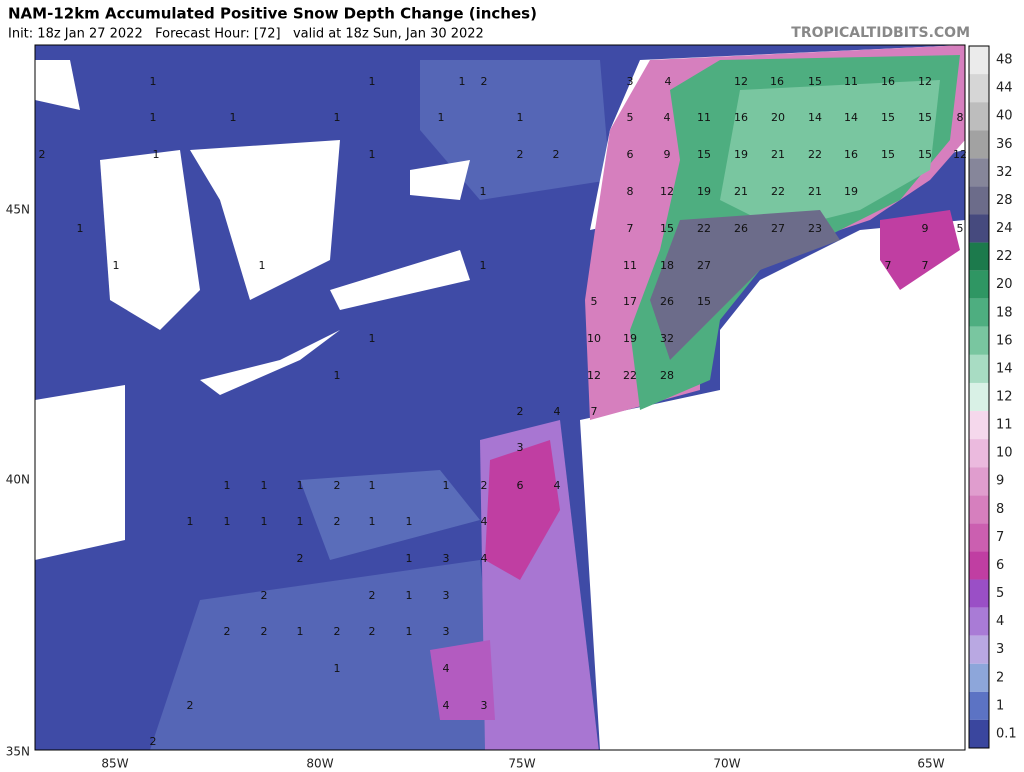 This screenshot has width=1024, height=772. What do you see at coordinates (521, 764) in the screenshot?
I see `lon-label: 75W` at bounding box center [521, 764].